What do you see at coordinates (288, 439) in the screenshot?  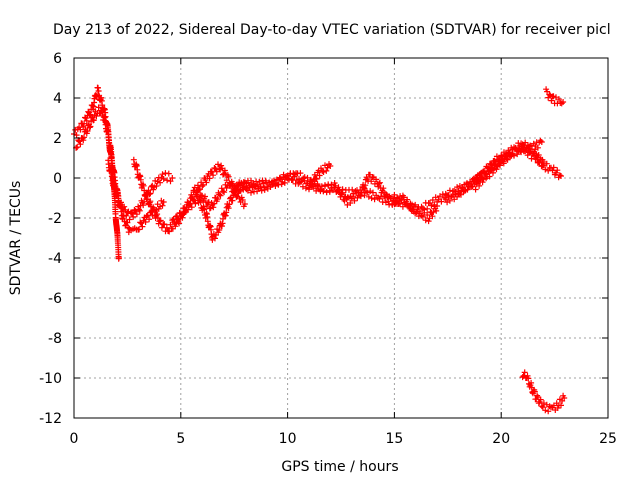 I see `x-tick-label: 10` at bounding box center [288, 439].